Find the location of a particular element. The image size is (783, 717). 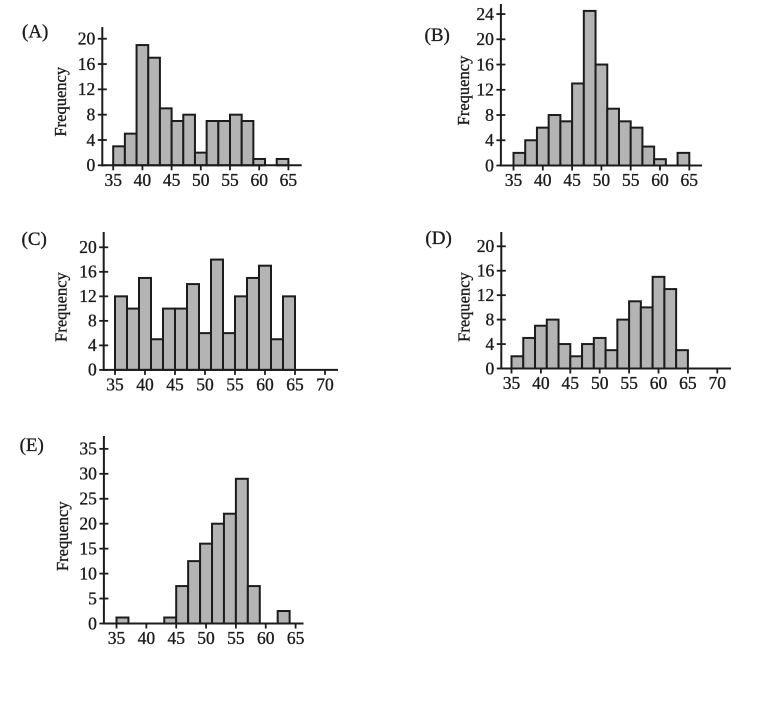

svg-text: 30 is located at coordinates (88, 474).